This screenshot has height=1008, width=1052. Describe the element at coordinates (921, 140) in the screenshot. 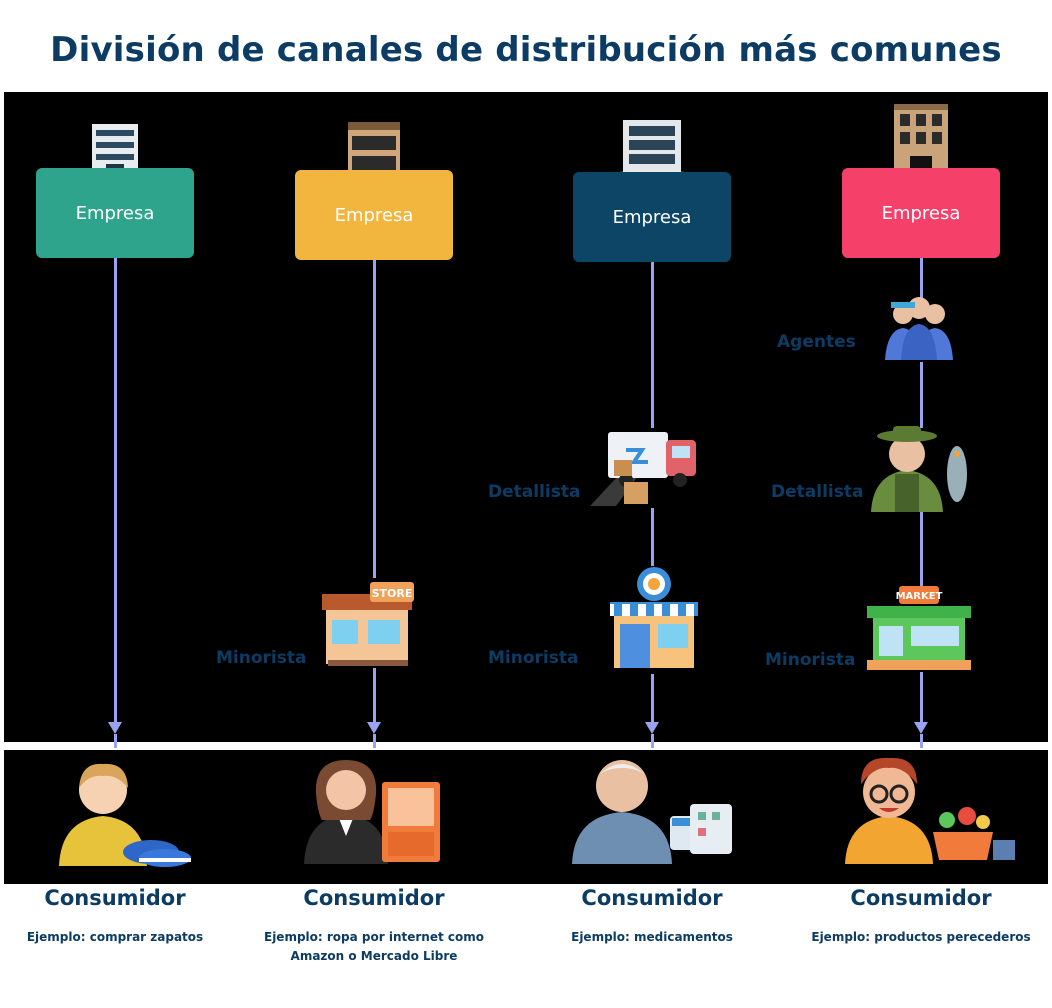

I see `office-building-icon` at that location.